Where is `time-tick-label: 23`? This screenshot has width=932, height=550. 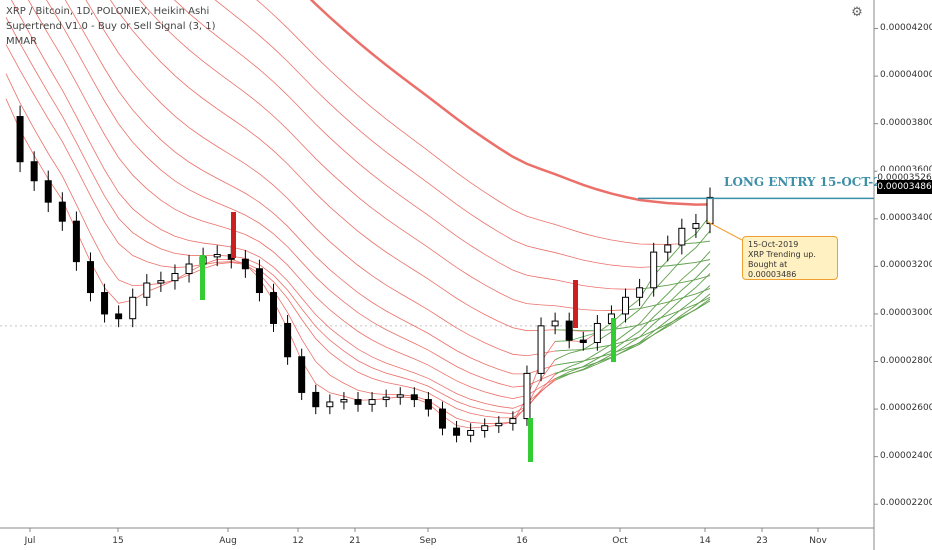
time-tick-label: 23 is located at coordinates (762, 541).